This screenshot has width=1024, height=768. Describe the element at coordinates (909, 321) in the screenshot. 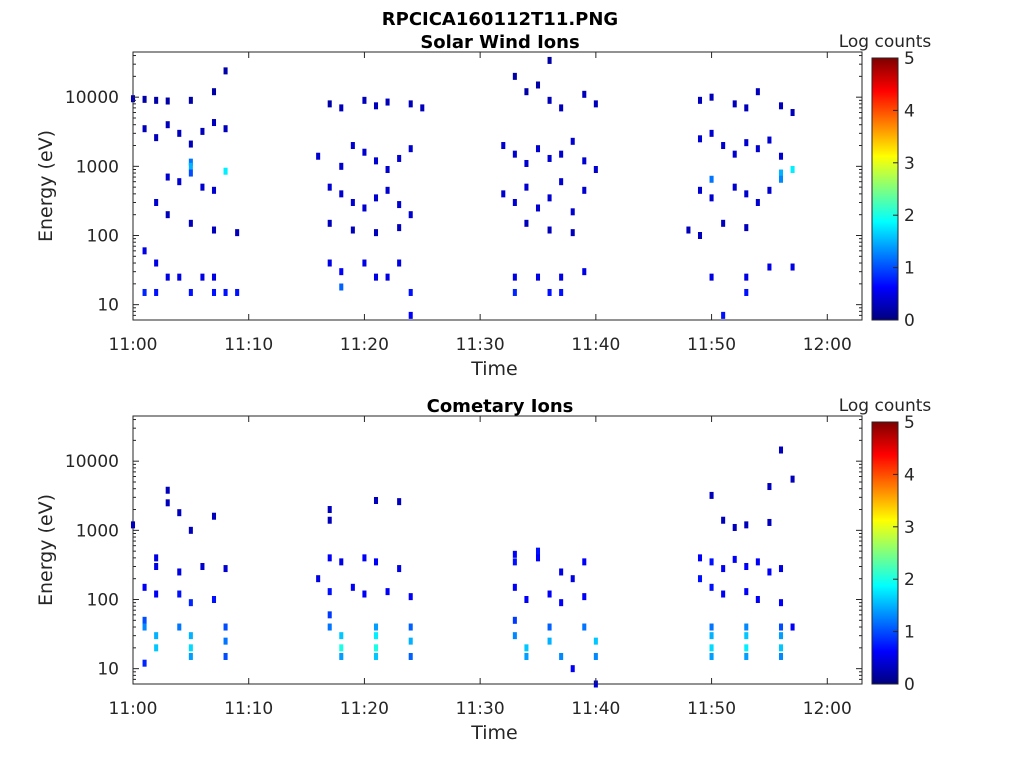

I see `colorbar-tick-label: 0` at that location.